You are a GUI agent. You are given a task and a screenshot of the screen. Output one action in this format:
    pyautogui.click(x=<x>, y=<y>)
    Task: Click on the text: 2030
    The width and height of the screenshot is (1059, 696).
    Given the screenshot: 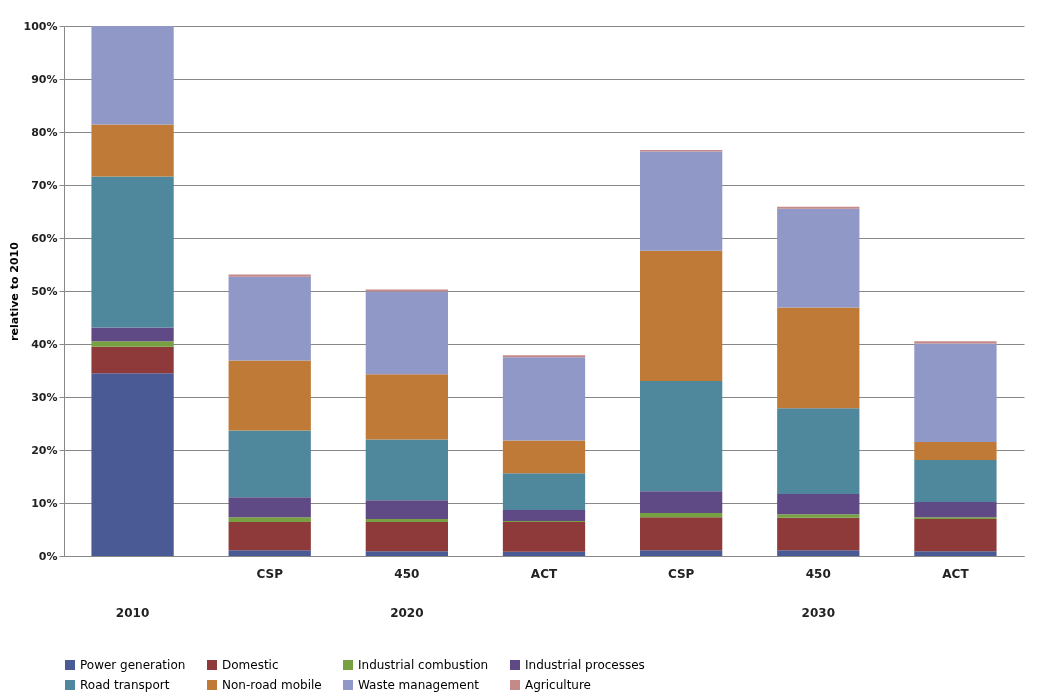 What is the action you would take?
    pyautogui.click(x=818, y=613)
    